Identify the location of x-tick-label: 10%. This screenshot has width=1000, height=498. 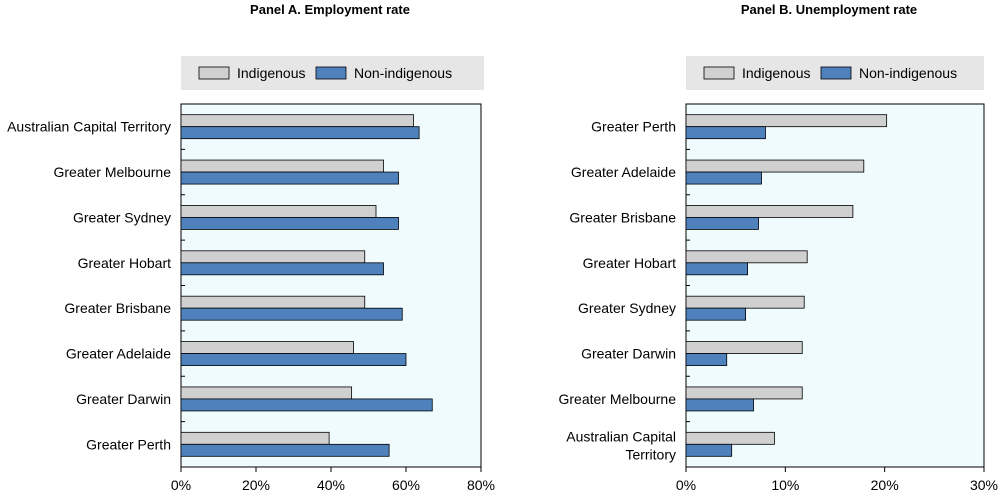
(785, 485).